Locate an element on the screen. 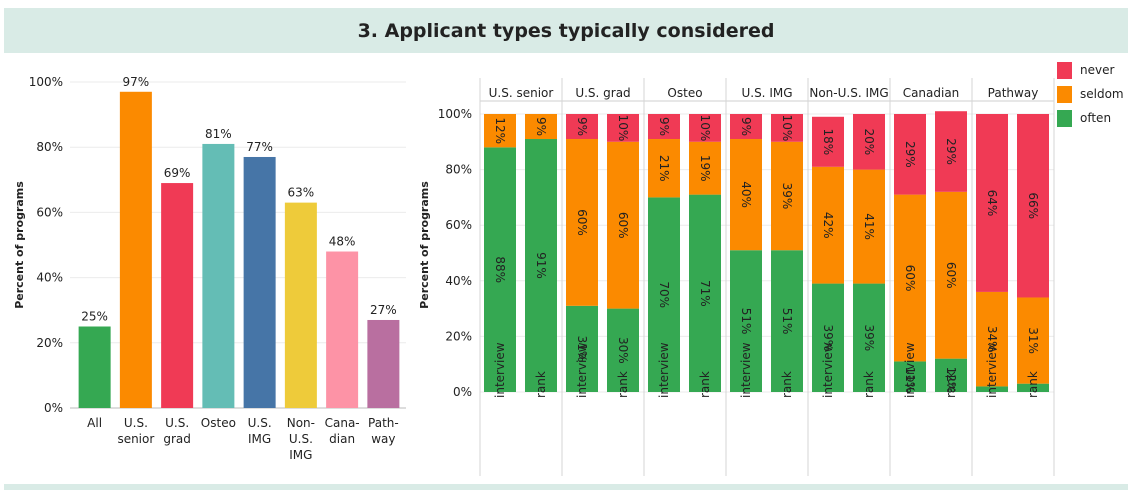  left-bar-value-label: 48% is located at coordinates (342, 242).